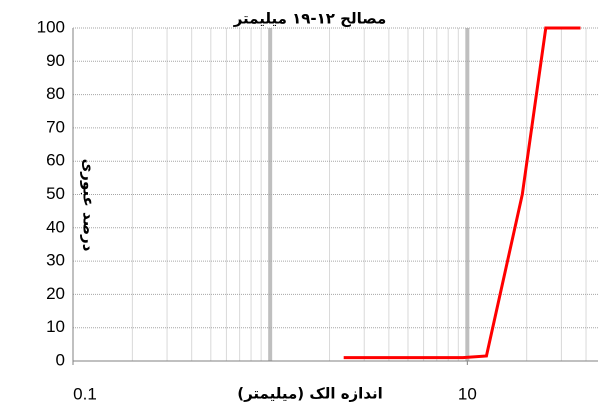 The width and height of the screenshot is (599, 411). What do you see at coordinates (467, 393) in the screenshot?
I see `x-tick-label: 10` at bounding box center [467, 393].